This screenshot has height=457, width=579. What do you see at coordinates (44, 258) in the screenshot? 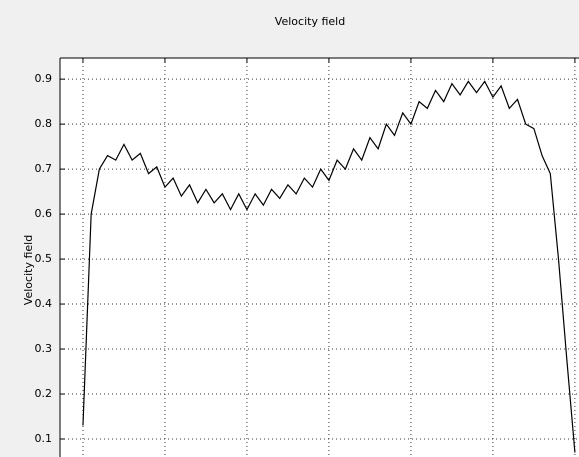
I see `y-tick-label: 0.5` at bounding box center [44, 258].